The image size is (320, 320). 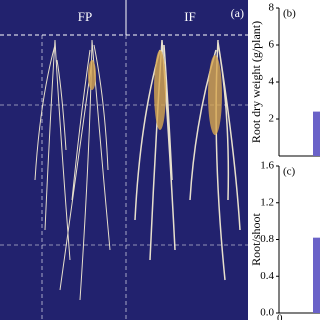 What do you see at coordinates (289, 172) in the screenshot?
I see `panel-label: (c)` at bounding box center [289, 172].